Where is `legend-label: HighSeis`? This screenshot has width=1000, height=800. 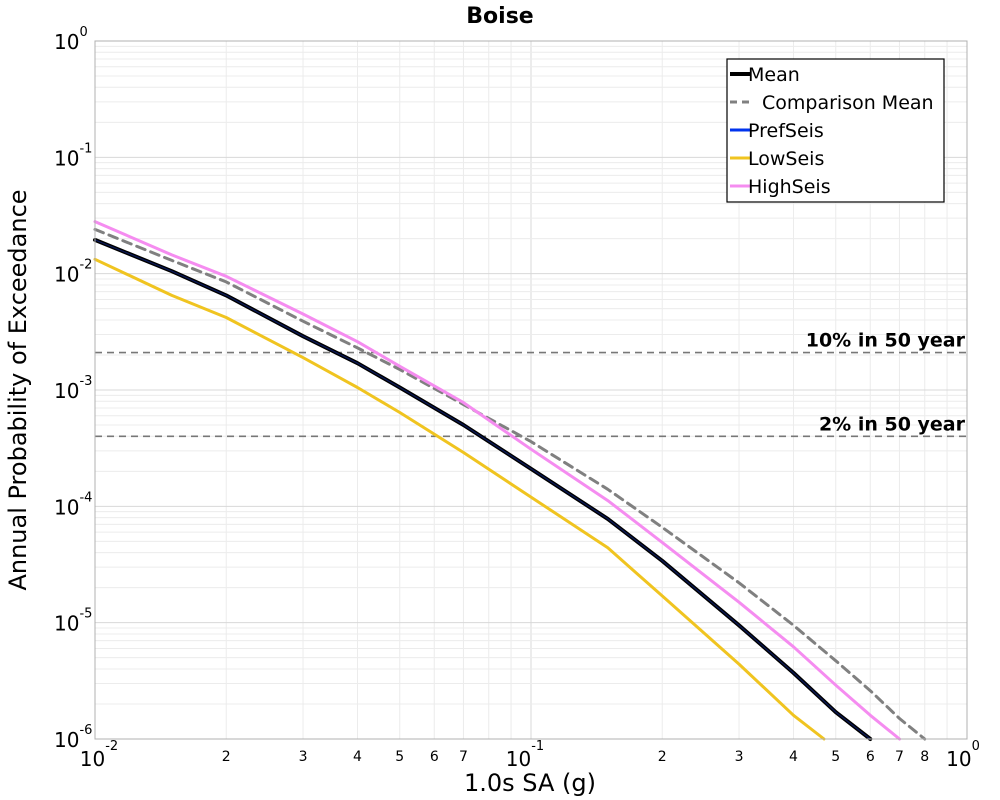
legend-label: HighSeis is located at coordinates (789, 187).